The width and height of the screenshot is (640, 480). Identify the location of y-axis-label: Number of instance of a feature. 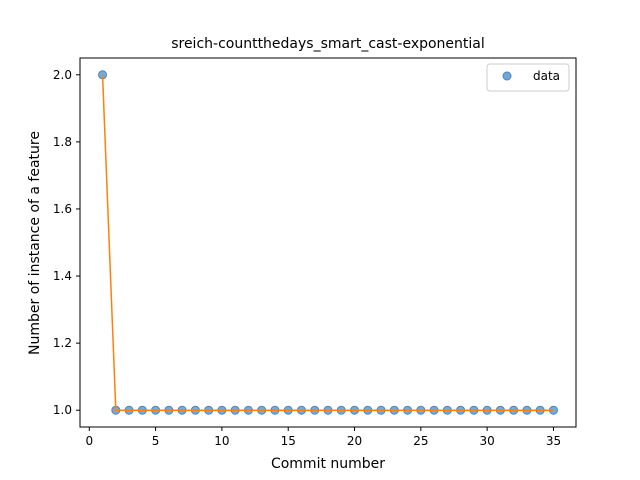
(35, 243).